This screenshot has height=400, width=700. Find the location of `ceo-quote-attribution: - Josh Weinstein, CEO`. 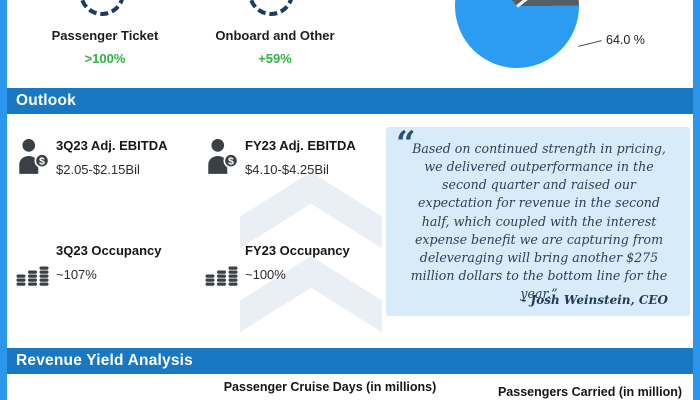

ceo-quote-attribution: - Josh Weinstein, CEO is located at coordinates (594, 300).